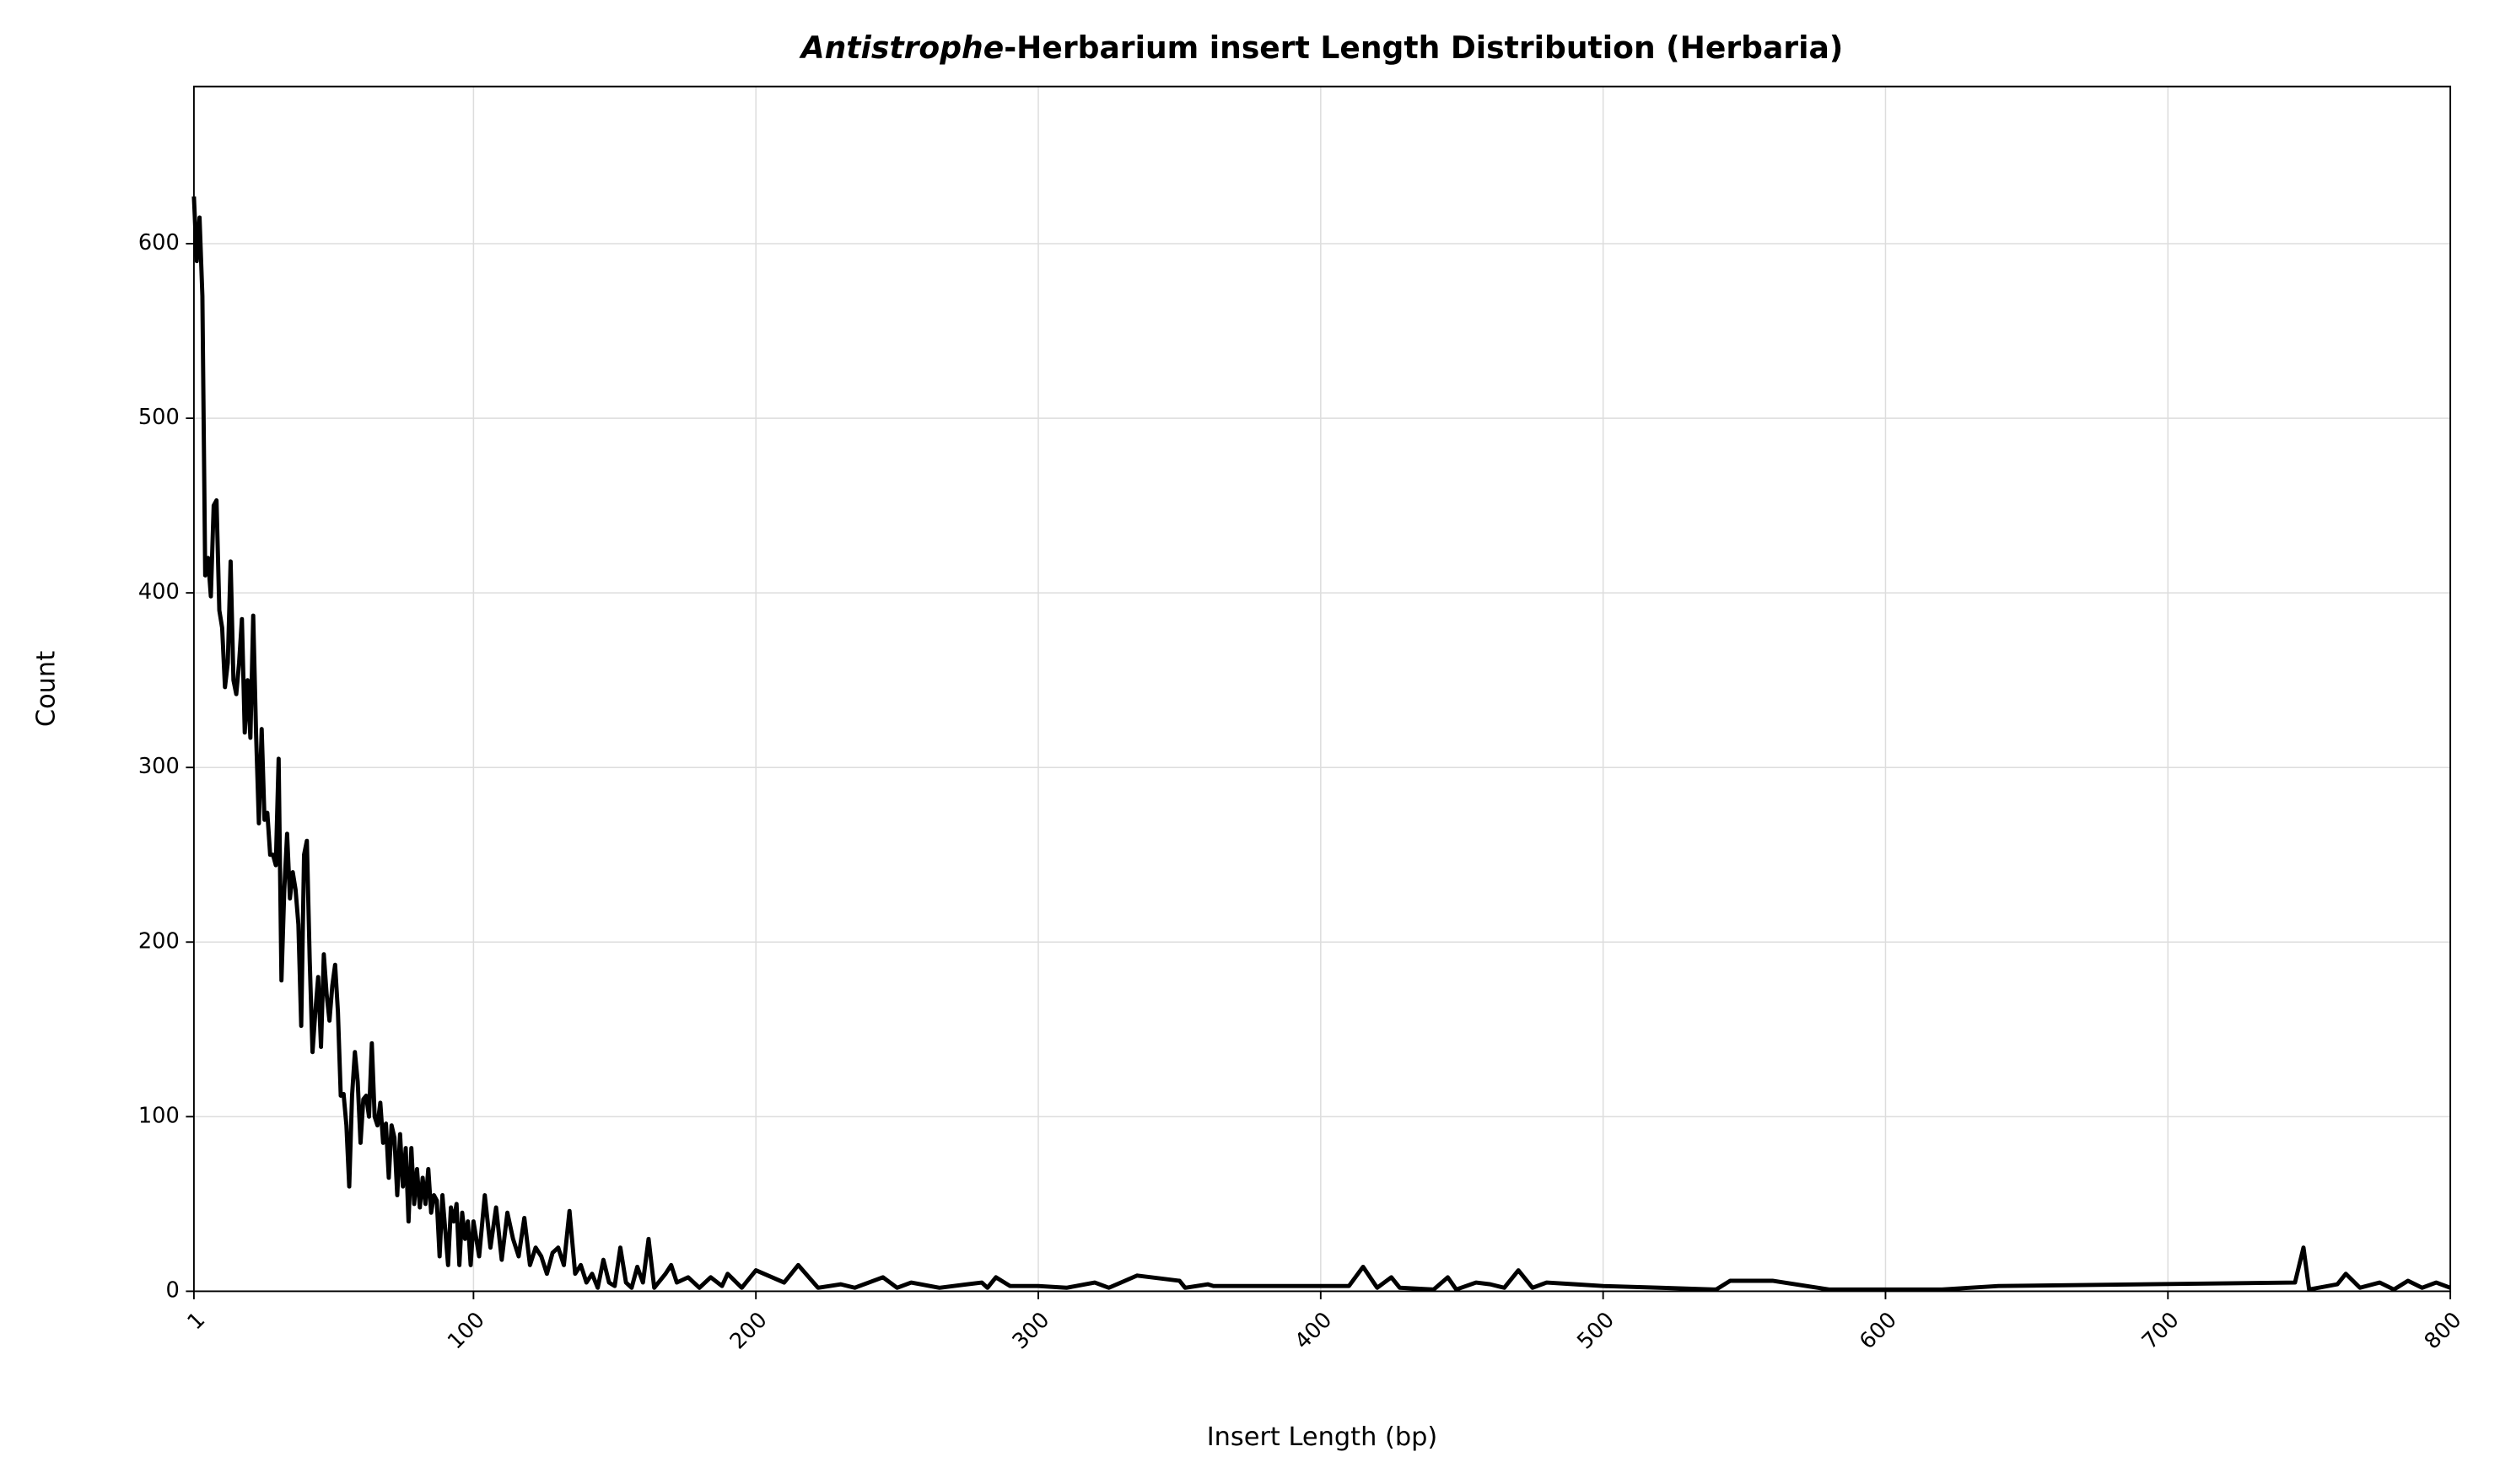 This screenshot has width=2500, height=1484. Describe the element at coordinates (1031, 1331) in the screenshot. I see `x-tick-label: 300` at that location.